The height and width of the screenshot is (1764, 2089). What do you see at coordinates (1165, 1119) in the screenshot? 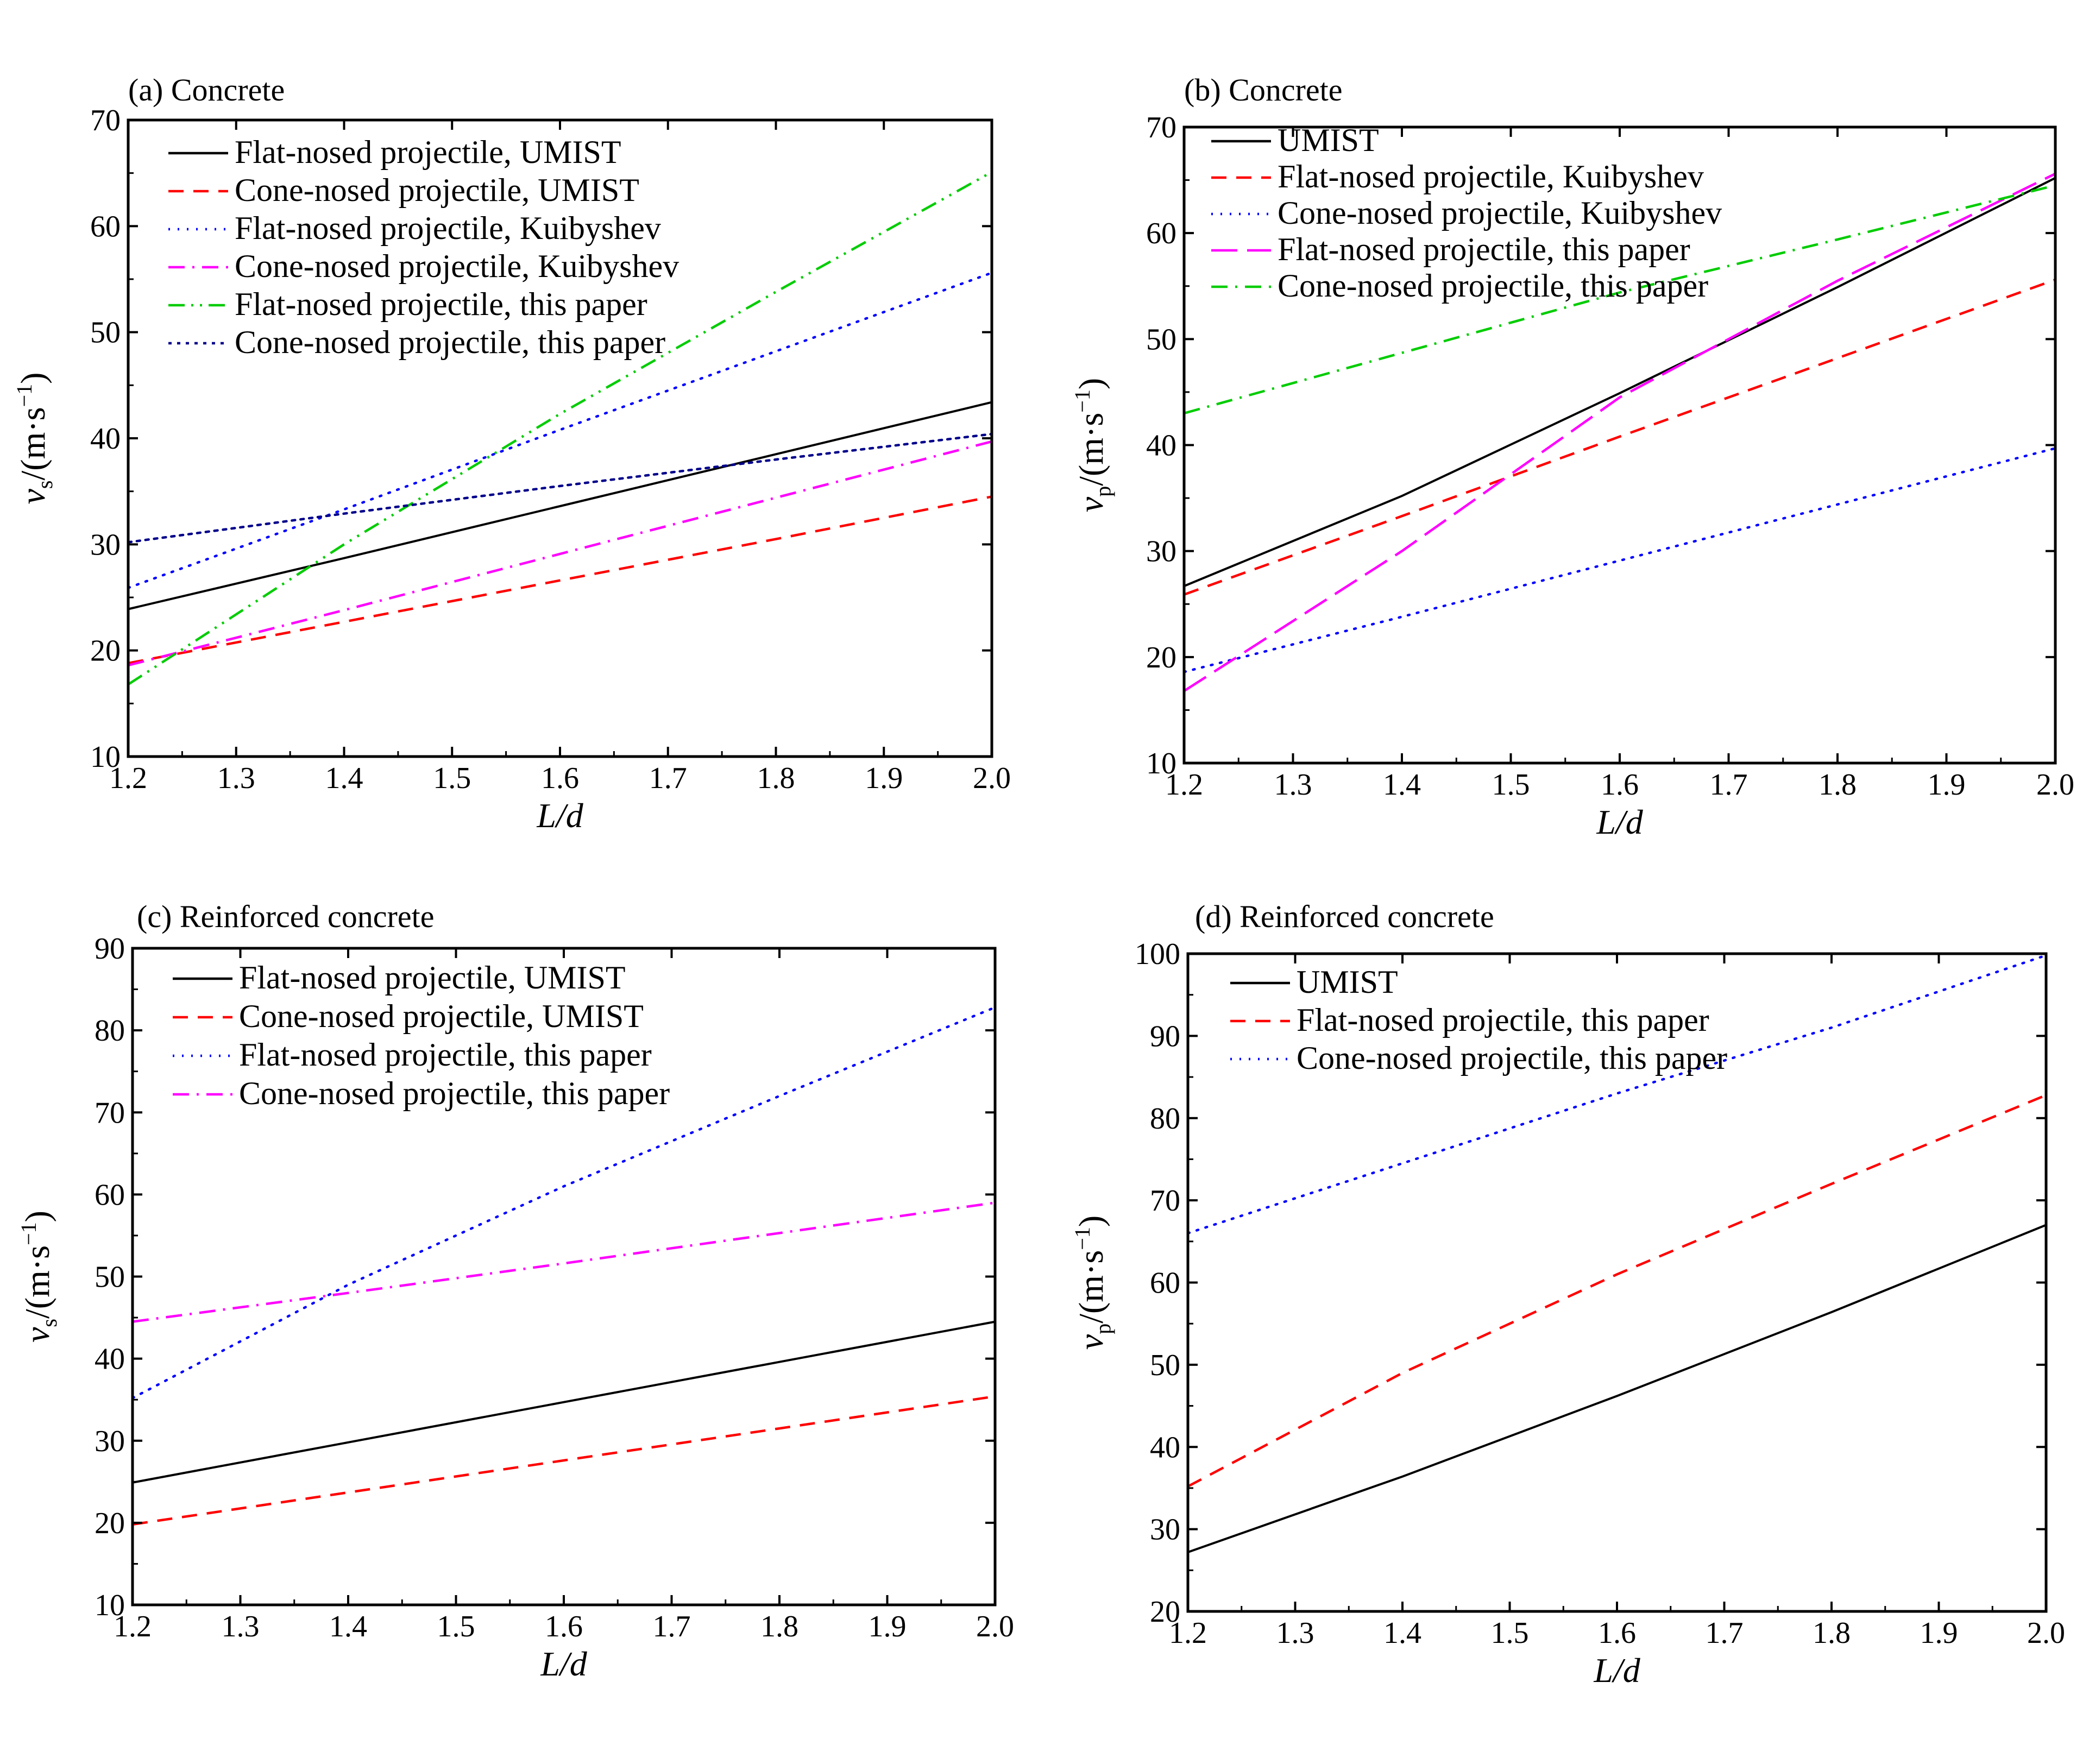
I see `y-tick-label: 80` at bounding box center [1165, 1119].